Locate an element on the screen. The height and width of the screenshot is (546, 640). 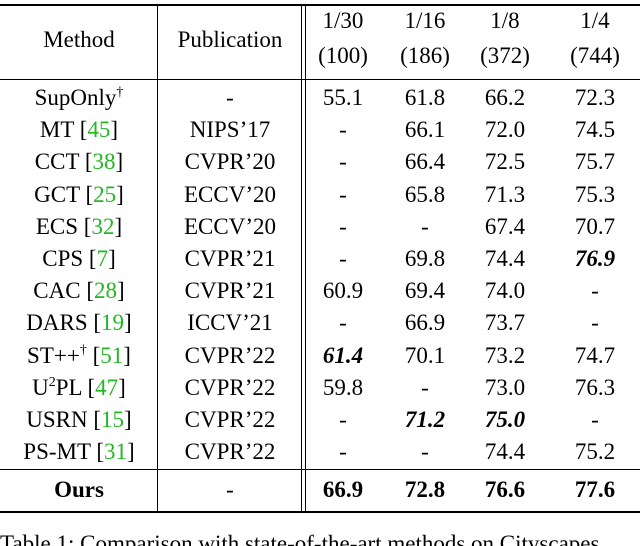
method-text: 47 is located at coordinates (107, 387).